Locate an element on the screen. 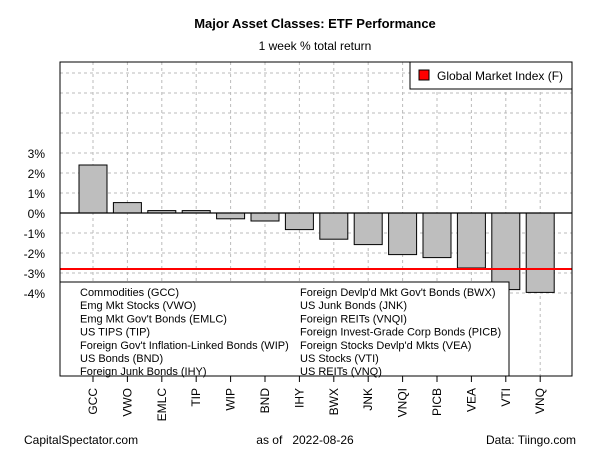 Image resolution: width=600 pixels, height=455 pixels. category-legend-item: US Junk Bonds (JNK) is located at coordinates (353, 306).